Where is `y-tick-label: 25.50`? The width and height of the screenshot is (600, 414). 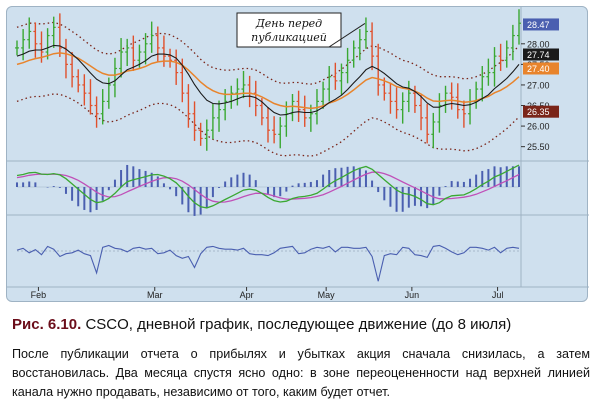 y-tick-label: 25.50 is located at coordinates (538, 147).